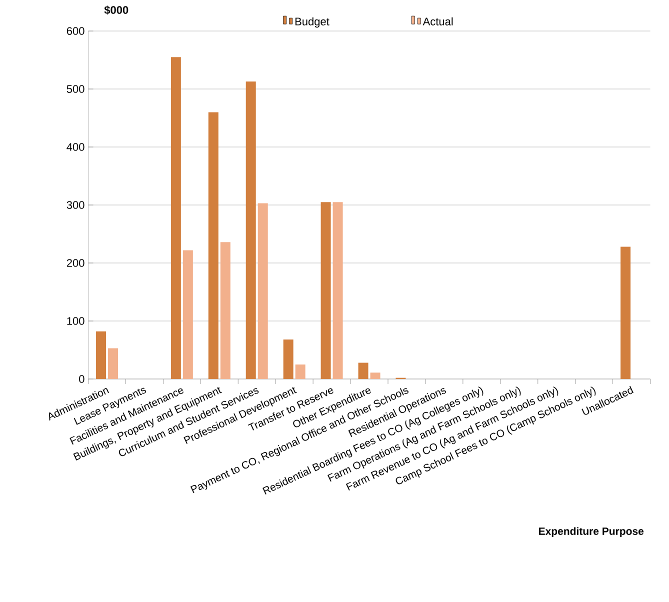 The height and width of the screenshot is (602, 669). Describe the element at coordinates (437, 21) in the screenshot. I see `legend-label: Actual` at that location.